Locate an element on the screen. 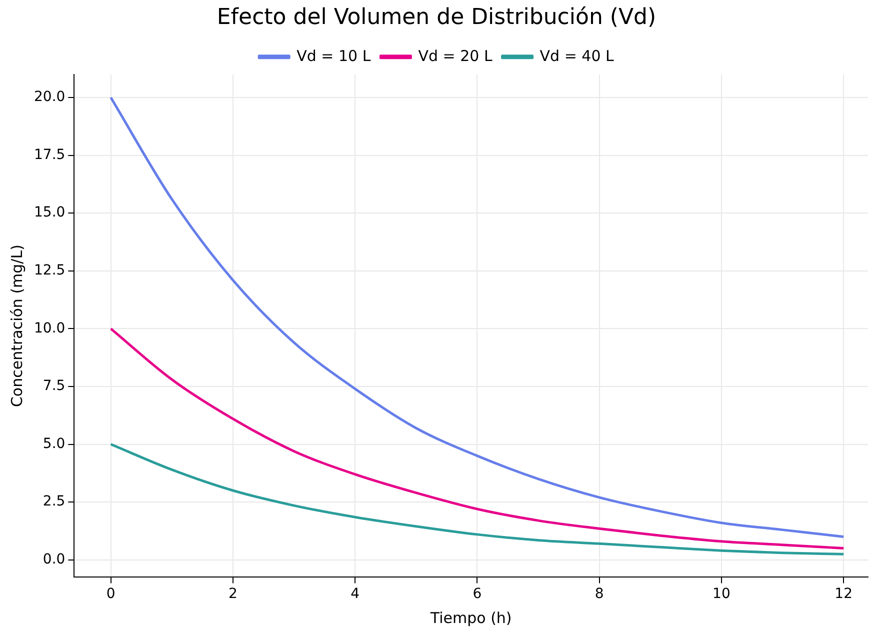  y-tick-label: 2.5 is located at coordinates (54, 502).